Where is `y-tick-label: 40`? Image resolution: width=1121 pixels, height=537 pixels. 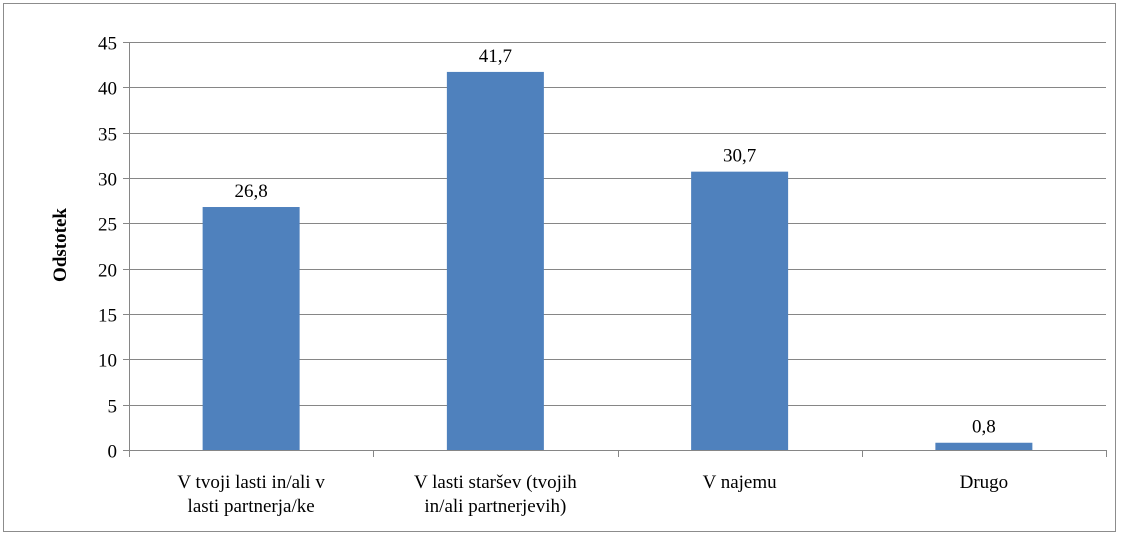
y-tick-label: 40 is located at coordinates (107, 89).